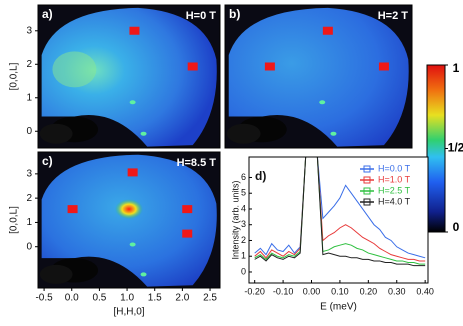 Image resolution: width=463 pixels, height=326 pixels. What do you see at coordinates (129, 209) in the screenshot?
I see `peak` at bounding box center [129, 209].